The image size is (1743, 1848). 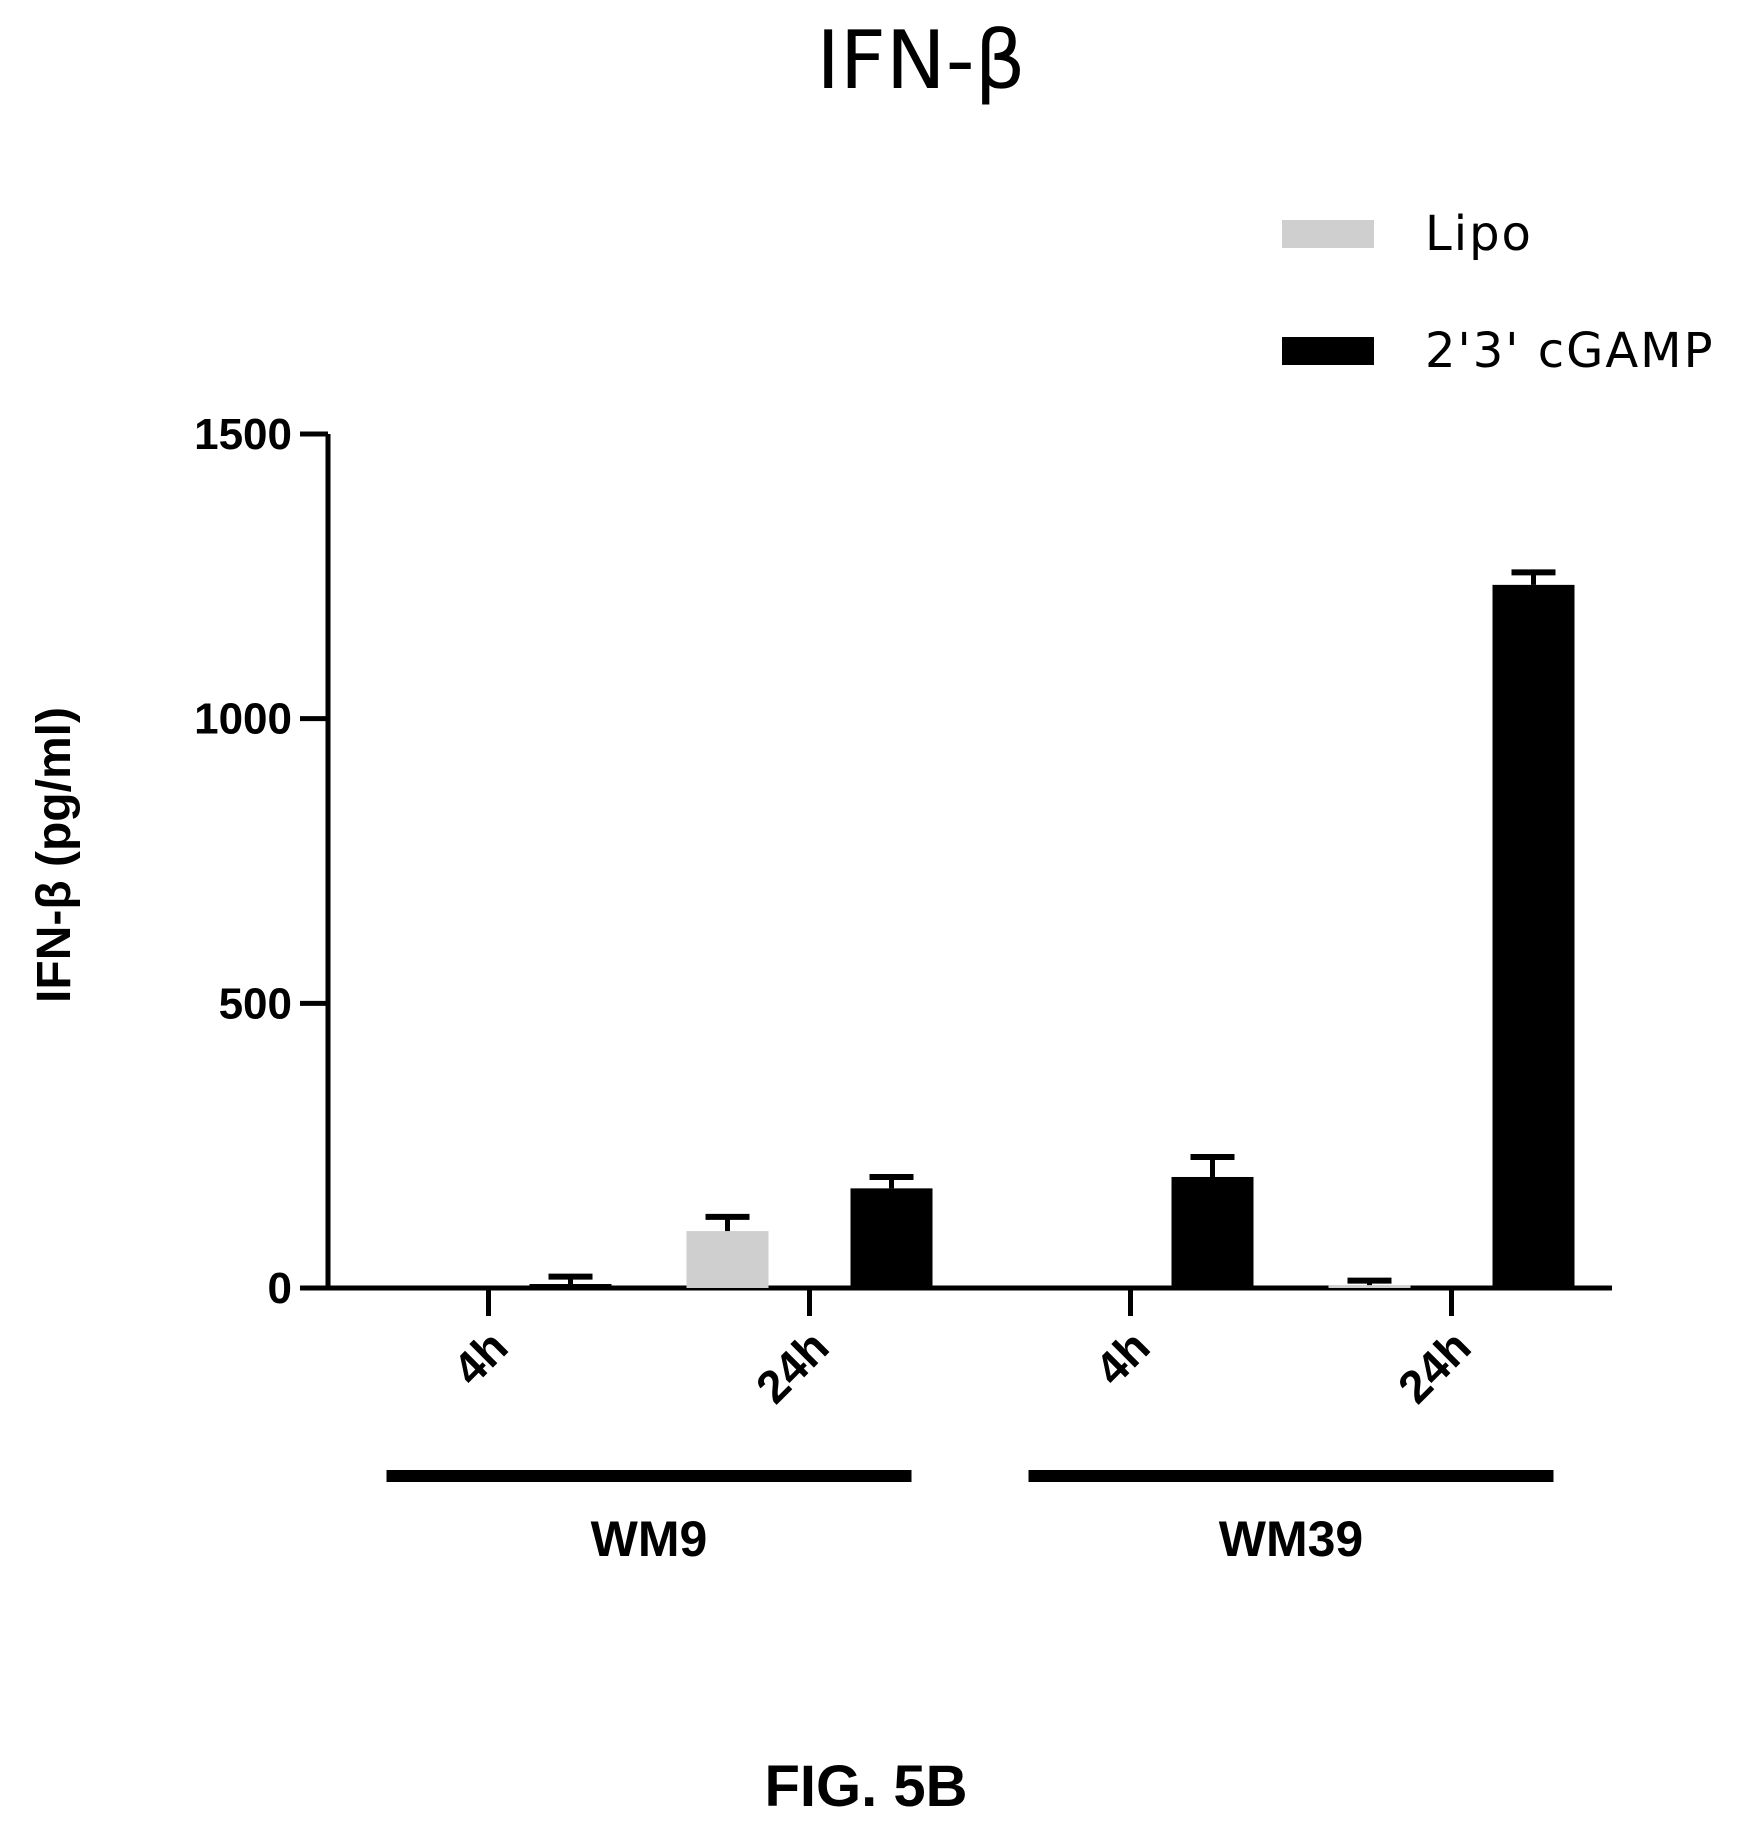 What do you see at coordinates (920, 60) in the screenshot?
I see `chart-title: IFN-β` at bounding box center [920, 60].